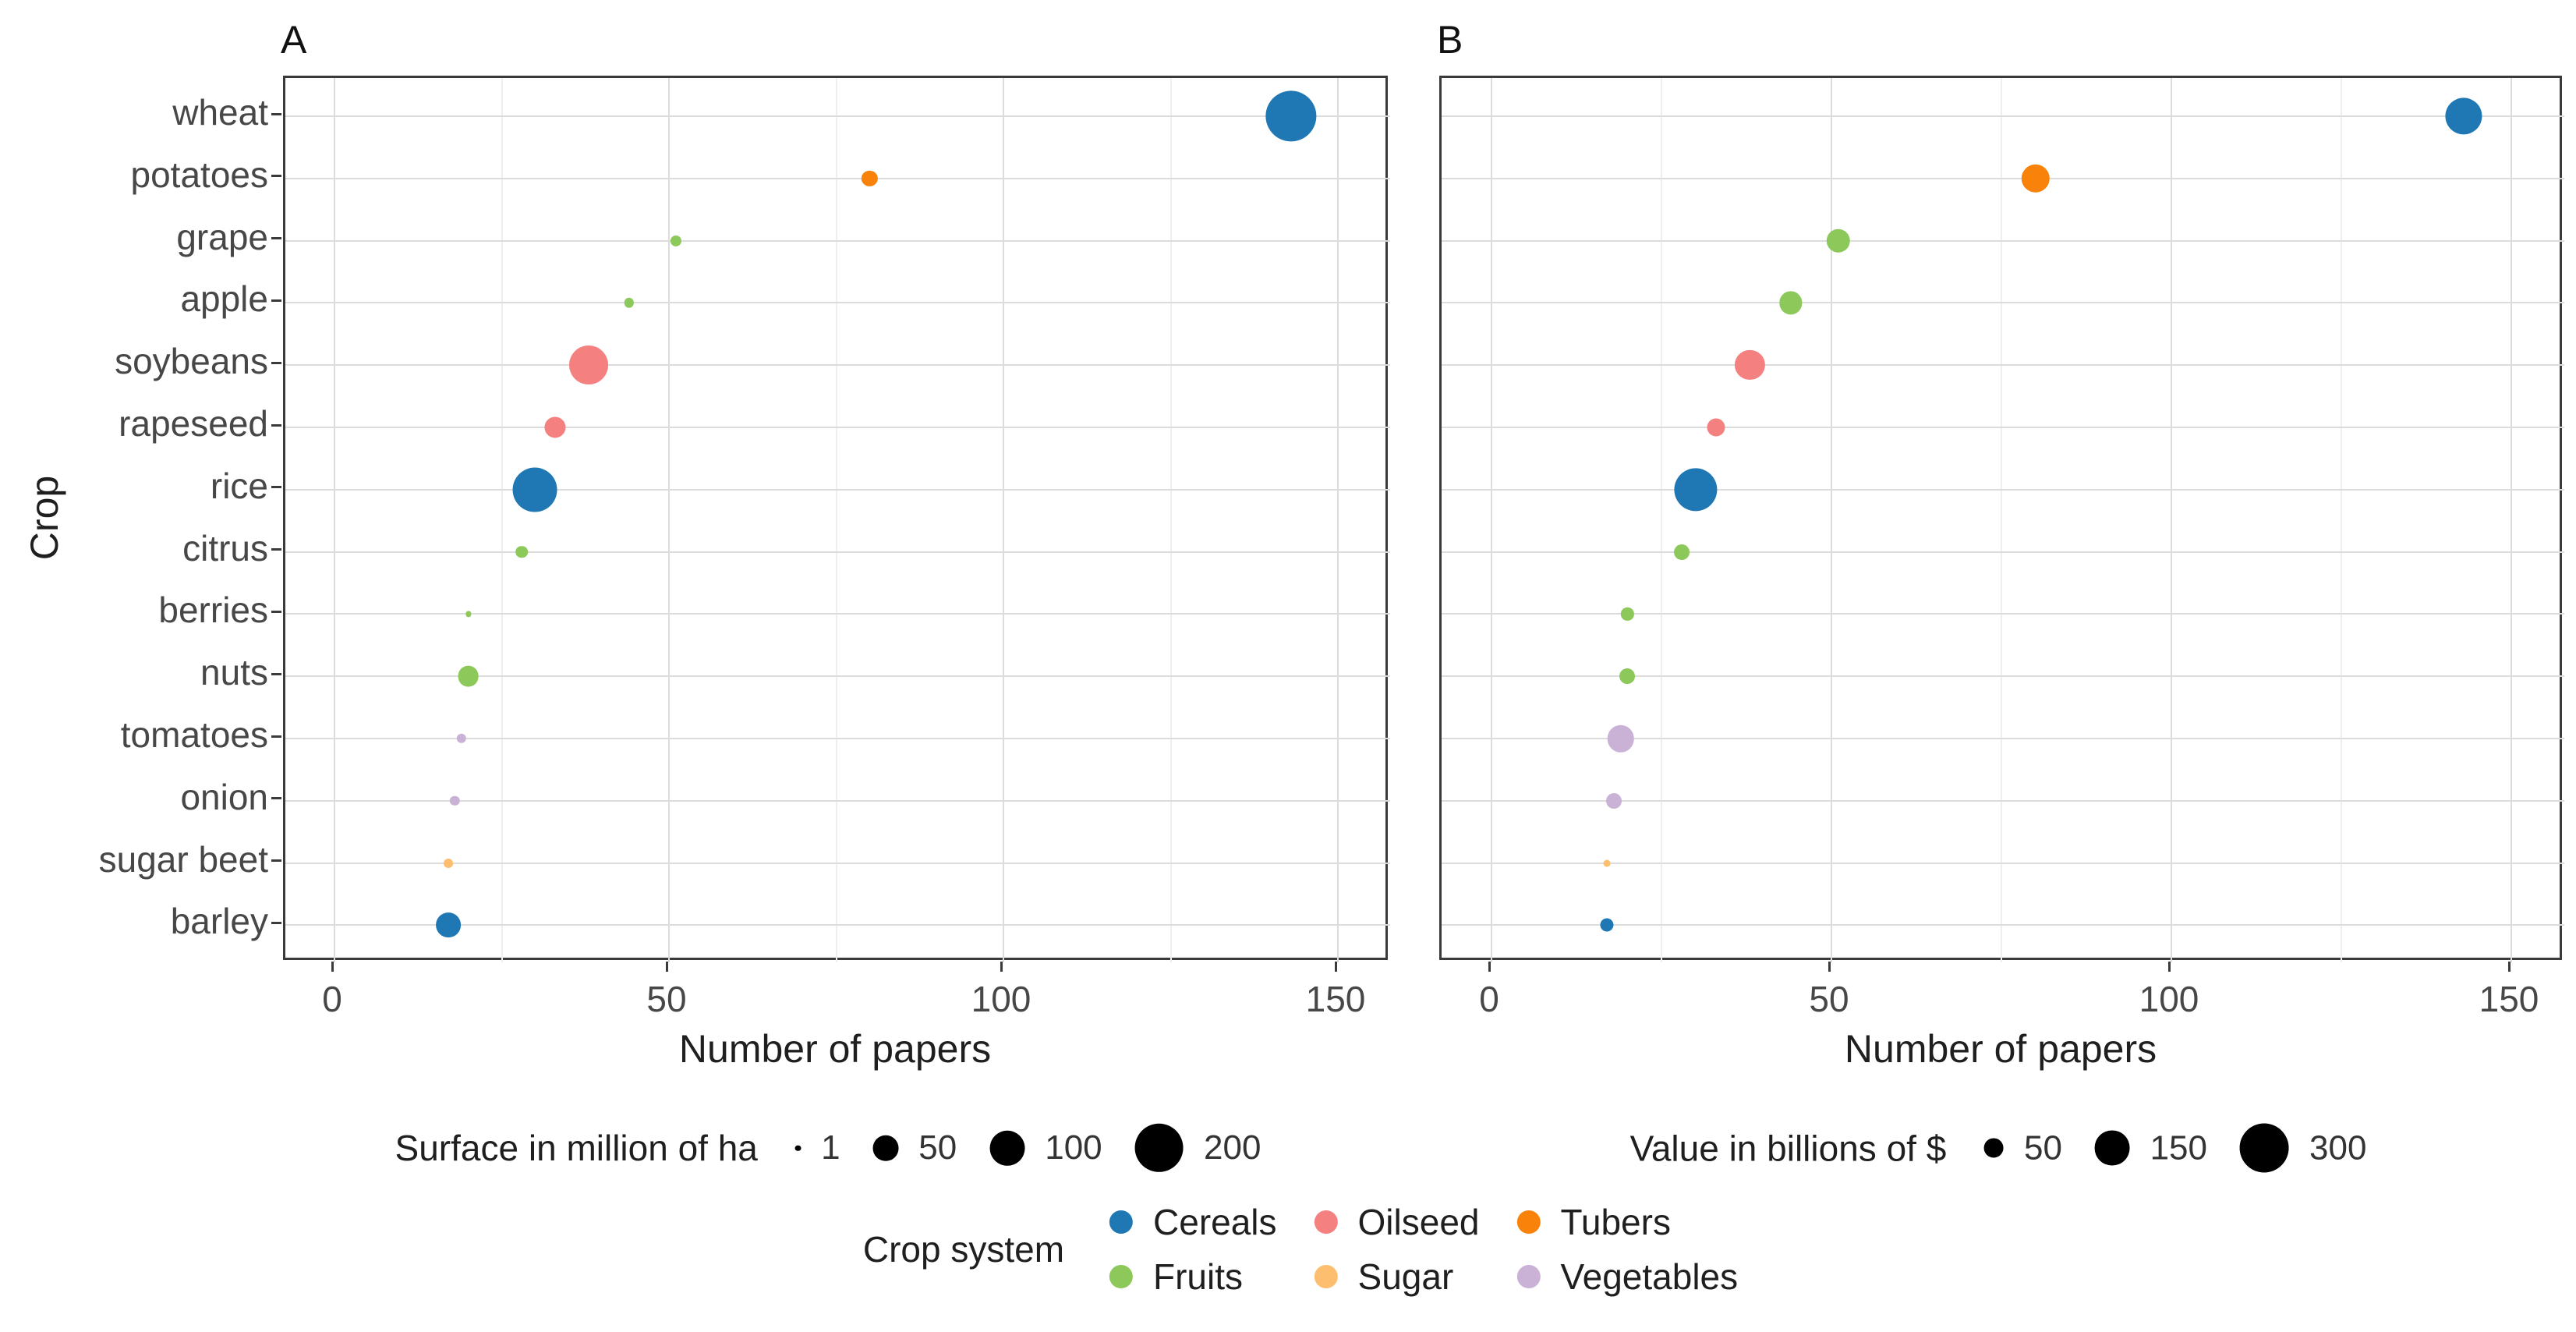 This screenshot has width=2576, height=1332. I want to click on size-legend-entry: 300, so click(2302, 1148).